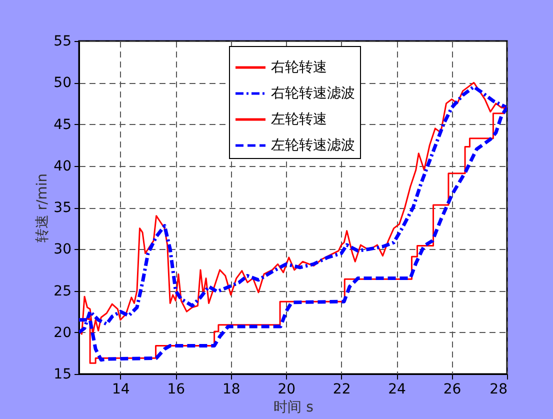  Describe the element at coordinates (42, 208) in the screenshot. I see `y-axis-title: 转速 r/min` at that location.